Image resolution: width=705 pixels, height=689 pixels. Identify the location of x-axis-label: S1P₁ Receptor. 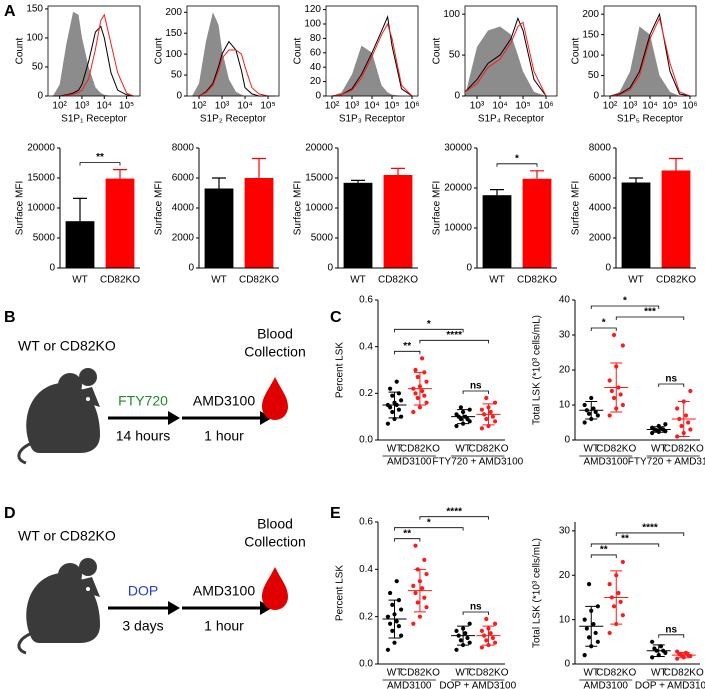
(94, 119).